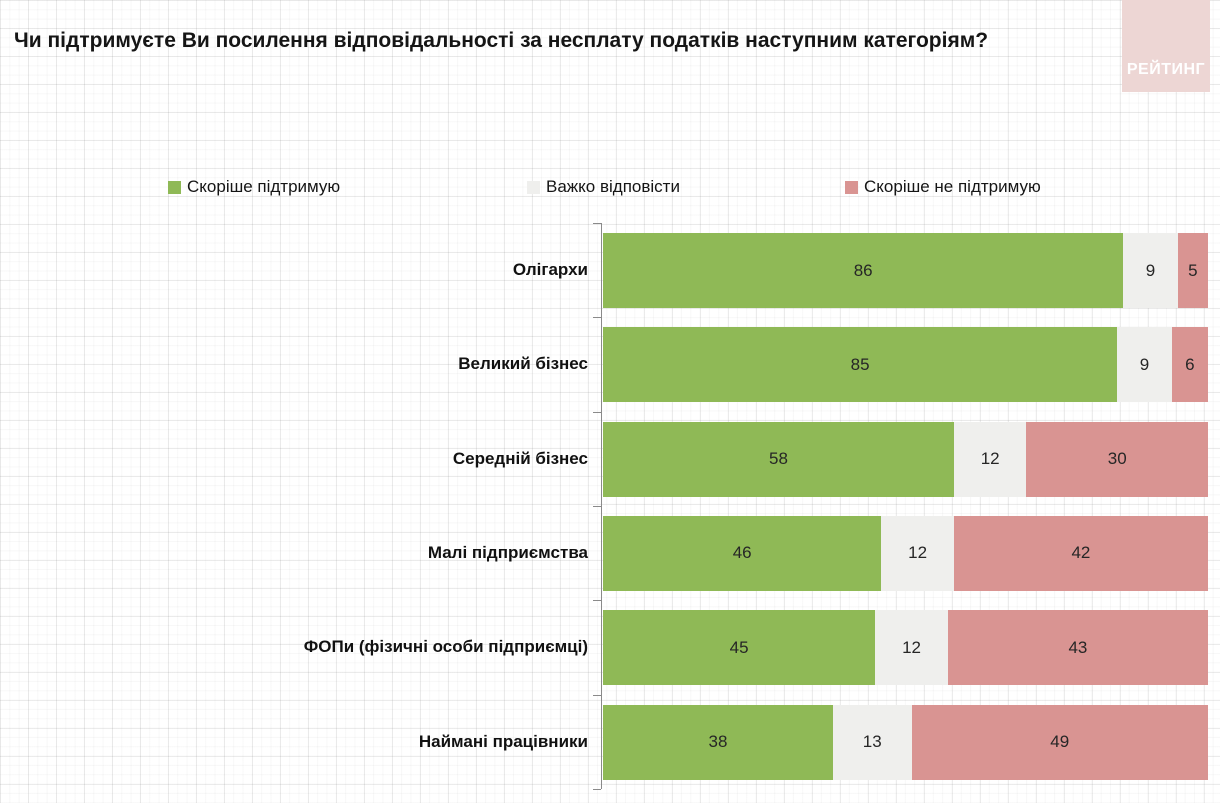 The width and height of the screenshot is (1220, 803). I want to click on bar-stack: 86 9 5, so click(905, 270).